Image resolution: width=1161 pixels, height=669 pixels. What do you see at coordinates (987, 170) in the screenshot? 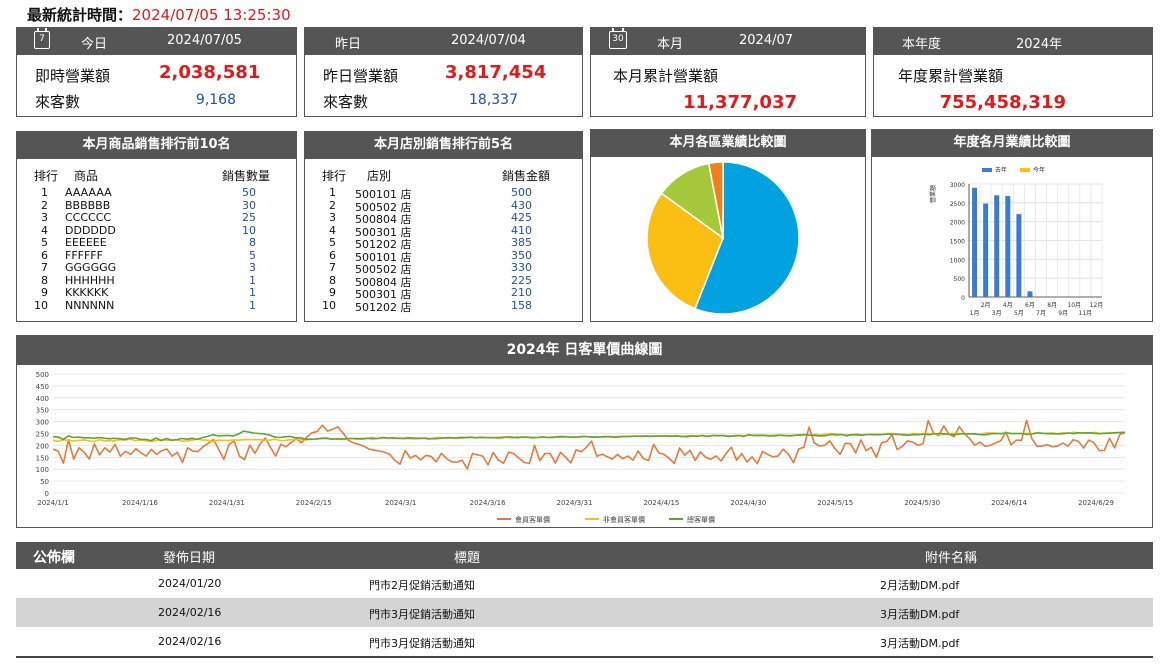
I see `bar-legend-swatch` at bounding box center [987, 170].